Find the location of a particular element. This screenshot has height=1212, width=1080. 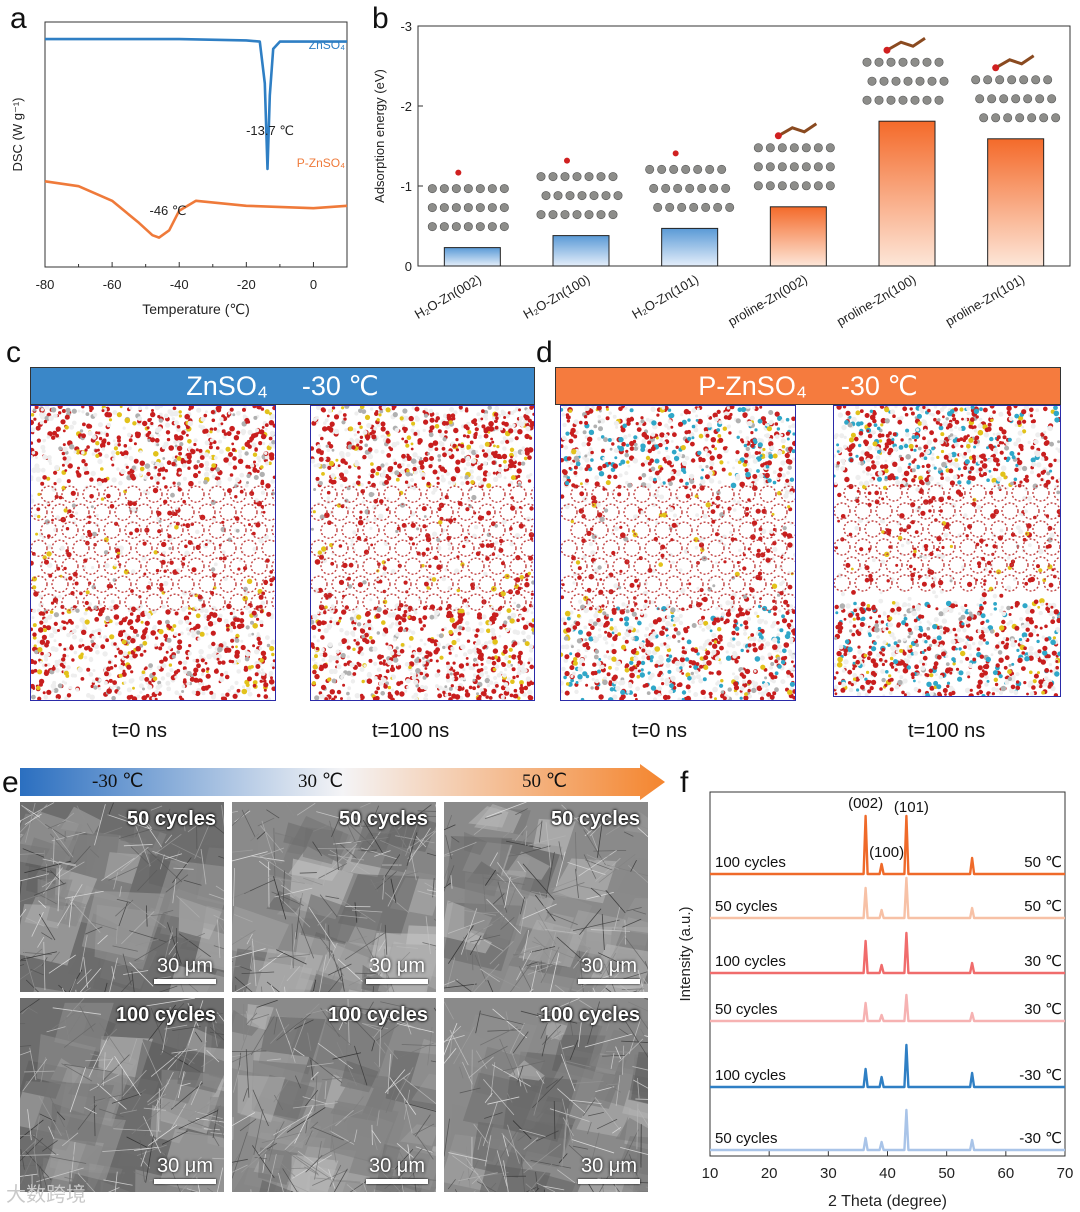

category-label: H₂O-Zn(100) is located at coordinates (557, 297).